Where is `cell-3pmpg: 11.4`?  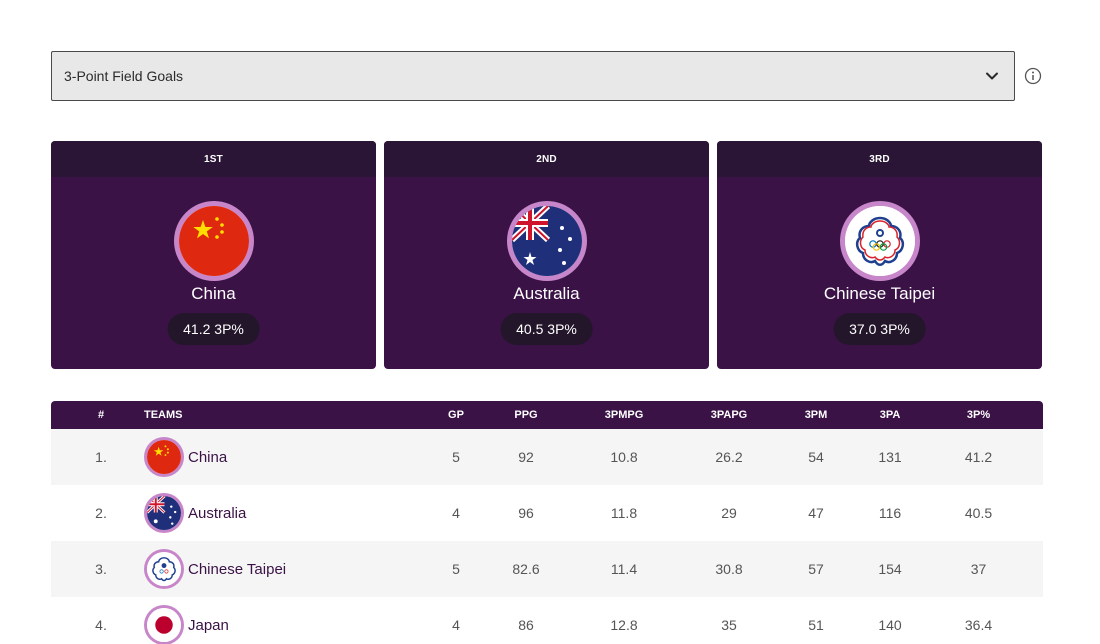 cell-3pmpg: 11.4 is located at coordinates (624, 569).